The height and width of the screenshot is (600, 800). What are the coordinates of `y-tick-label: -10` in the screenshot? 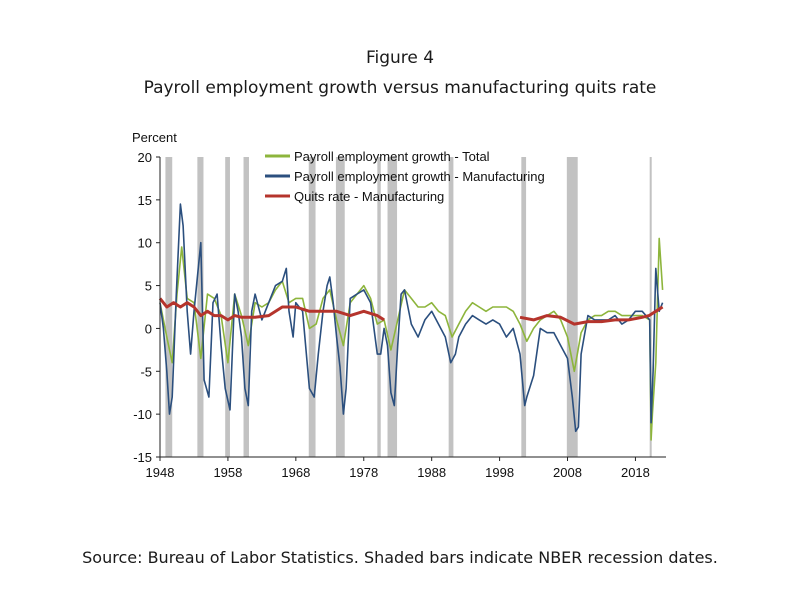 It's located at (142, 414).